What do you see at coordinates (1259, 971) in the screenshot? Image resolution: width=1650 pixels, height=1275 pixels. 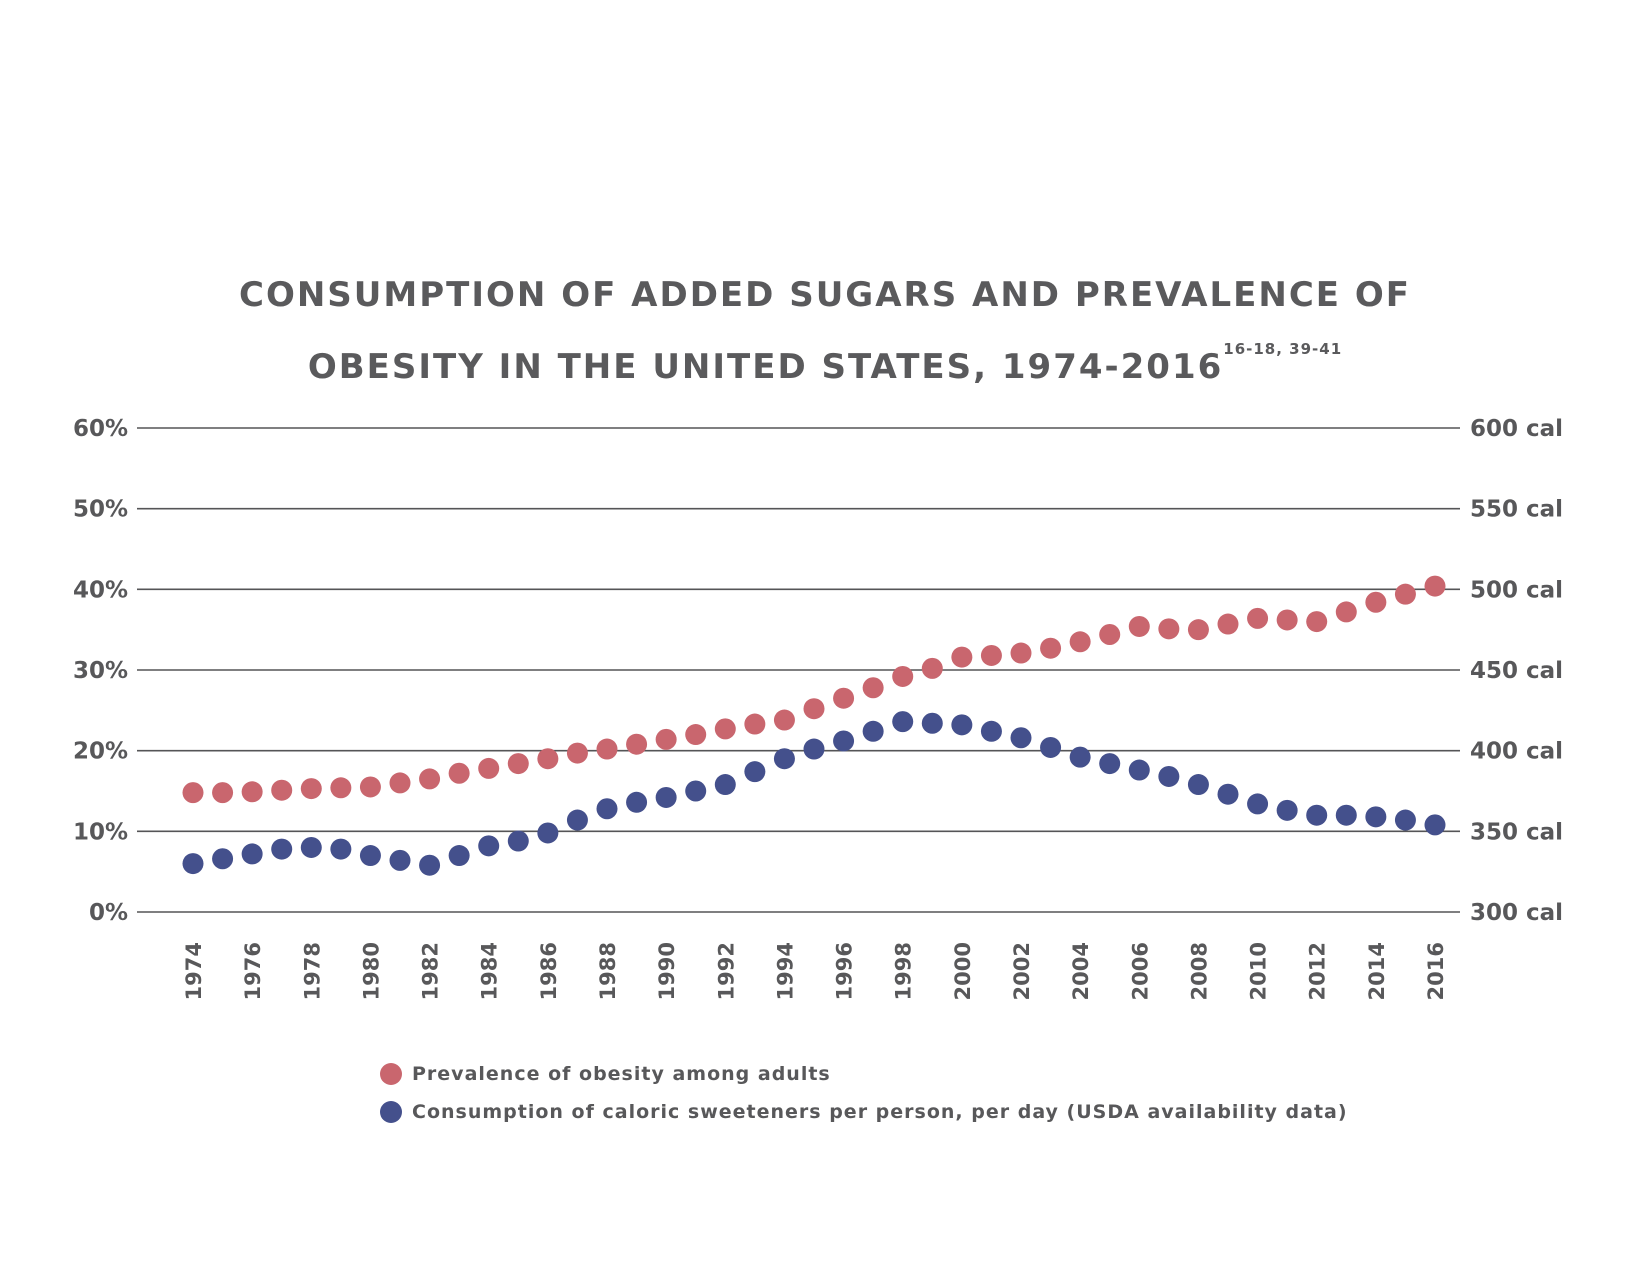 I see `x-tick-label: 2010` at bounding box center [1259, 971].